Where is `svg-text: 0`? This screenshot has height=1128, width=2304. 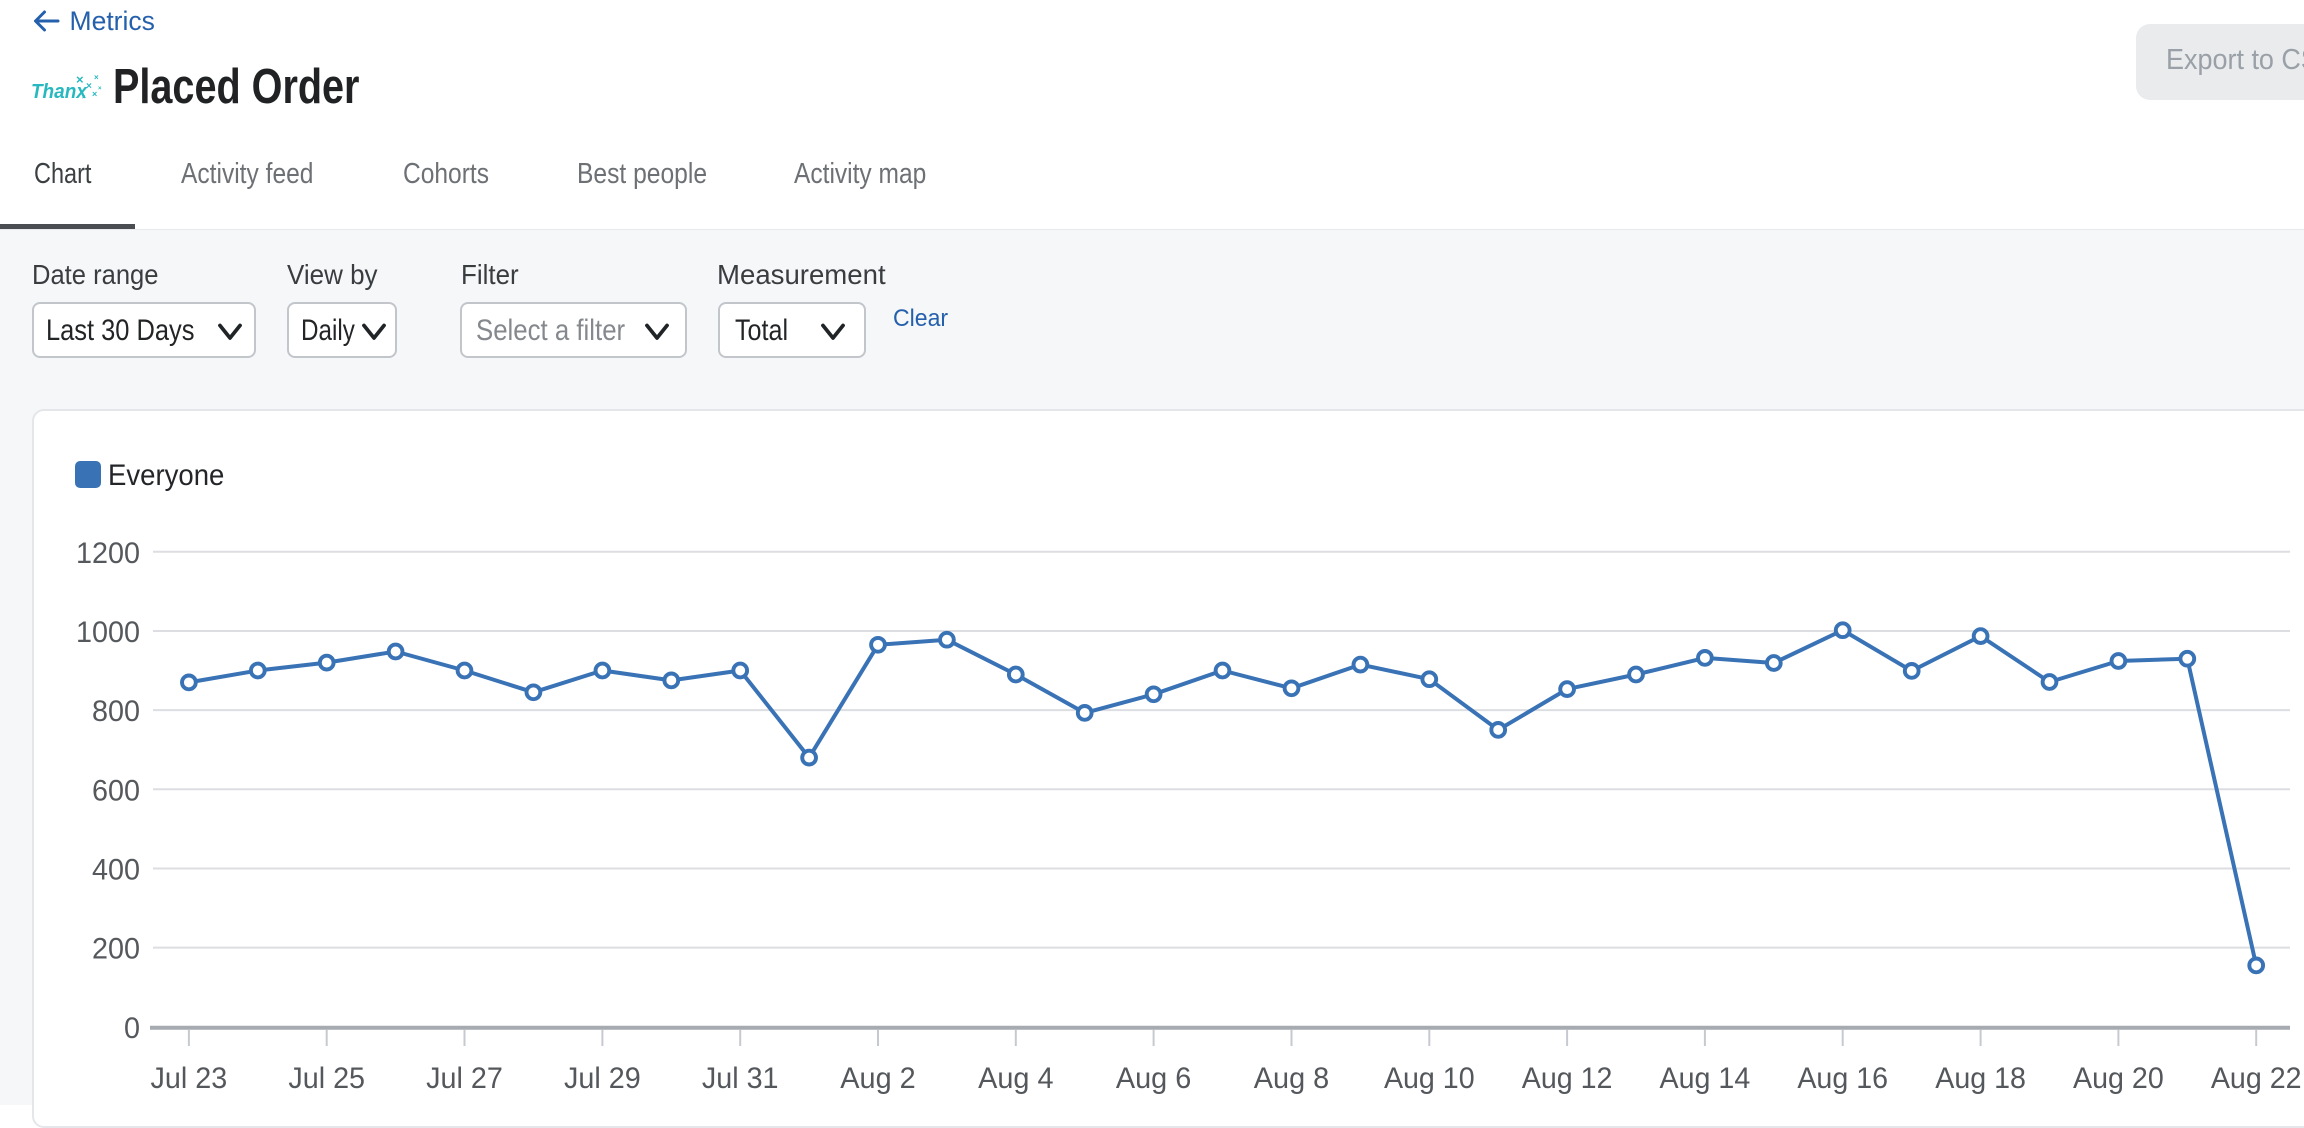 svg-text: 0 is located at coordinates (132, 1028).